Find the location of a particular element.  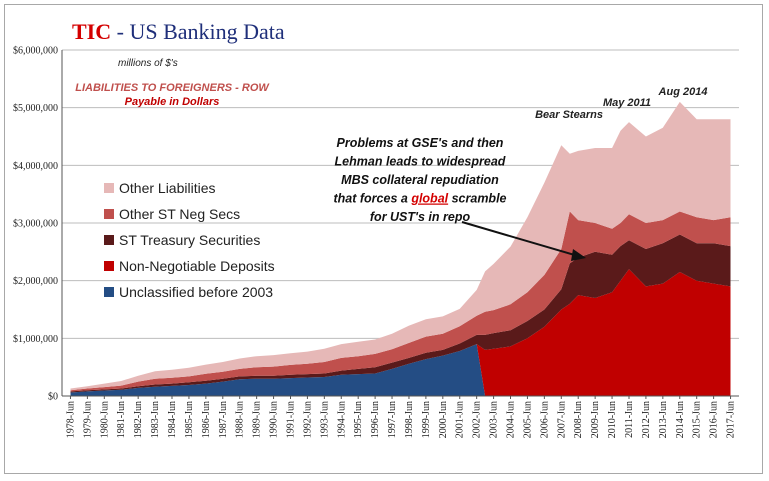

annotation-text: for UST's in repo is located at coordinates (420, 217).